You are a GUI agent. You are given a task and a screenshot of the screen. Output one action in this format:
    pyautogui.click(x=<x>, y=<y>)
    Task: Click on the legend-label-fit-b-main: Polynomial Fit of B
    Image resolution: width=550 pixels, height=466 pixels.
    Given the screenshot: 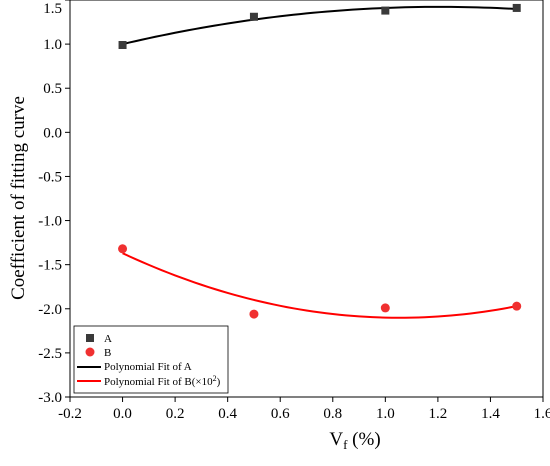 What is the action you would take?
    pyautogui.click(x=148, y=382)
    